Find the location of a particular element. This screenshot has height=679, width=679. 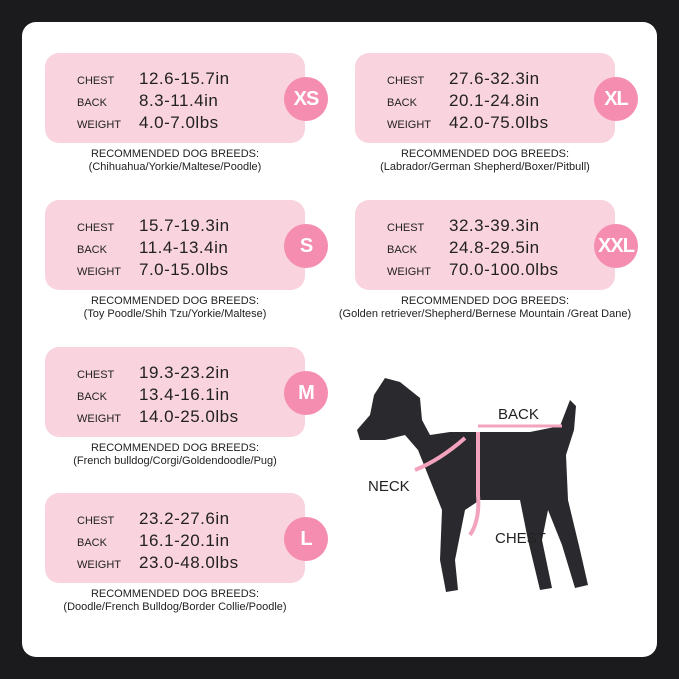

chest-value: 32.3-39.3in is located at coordinates (494, 225).